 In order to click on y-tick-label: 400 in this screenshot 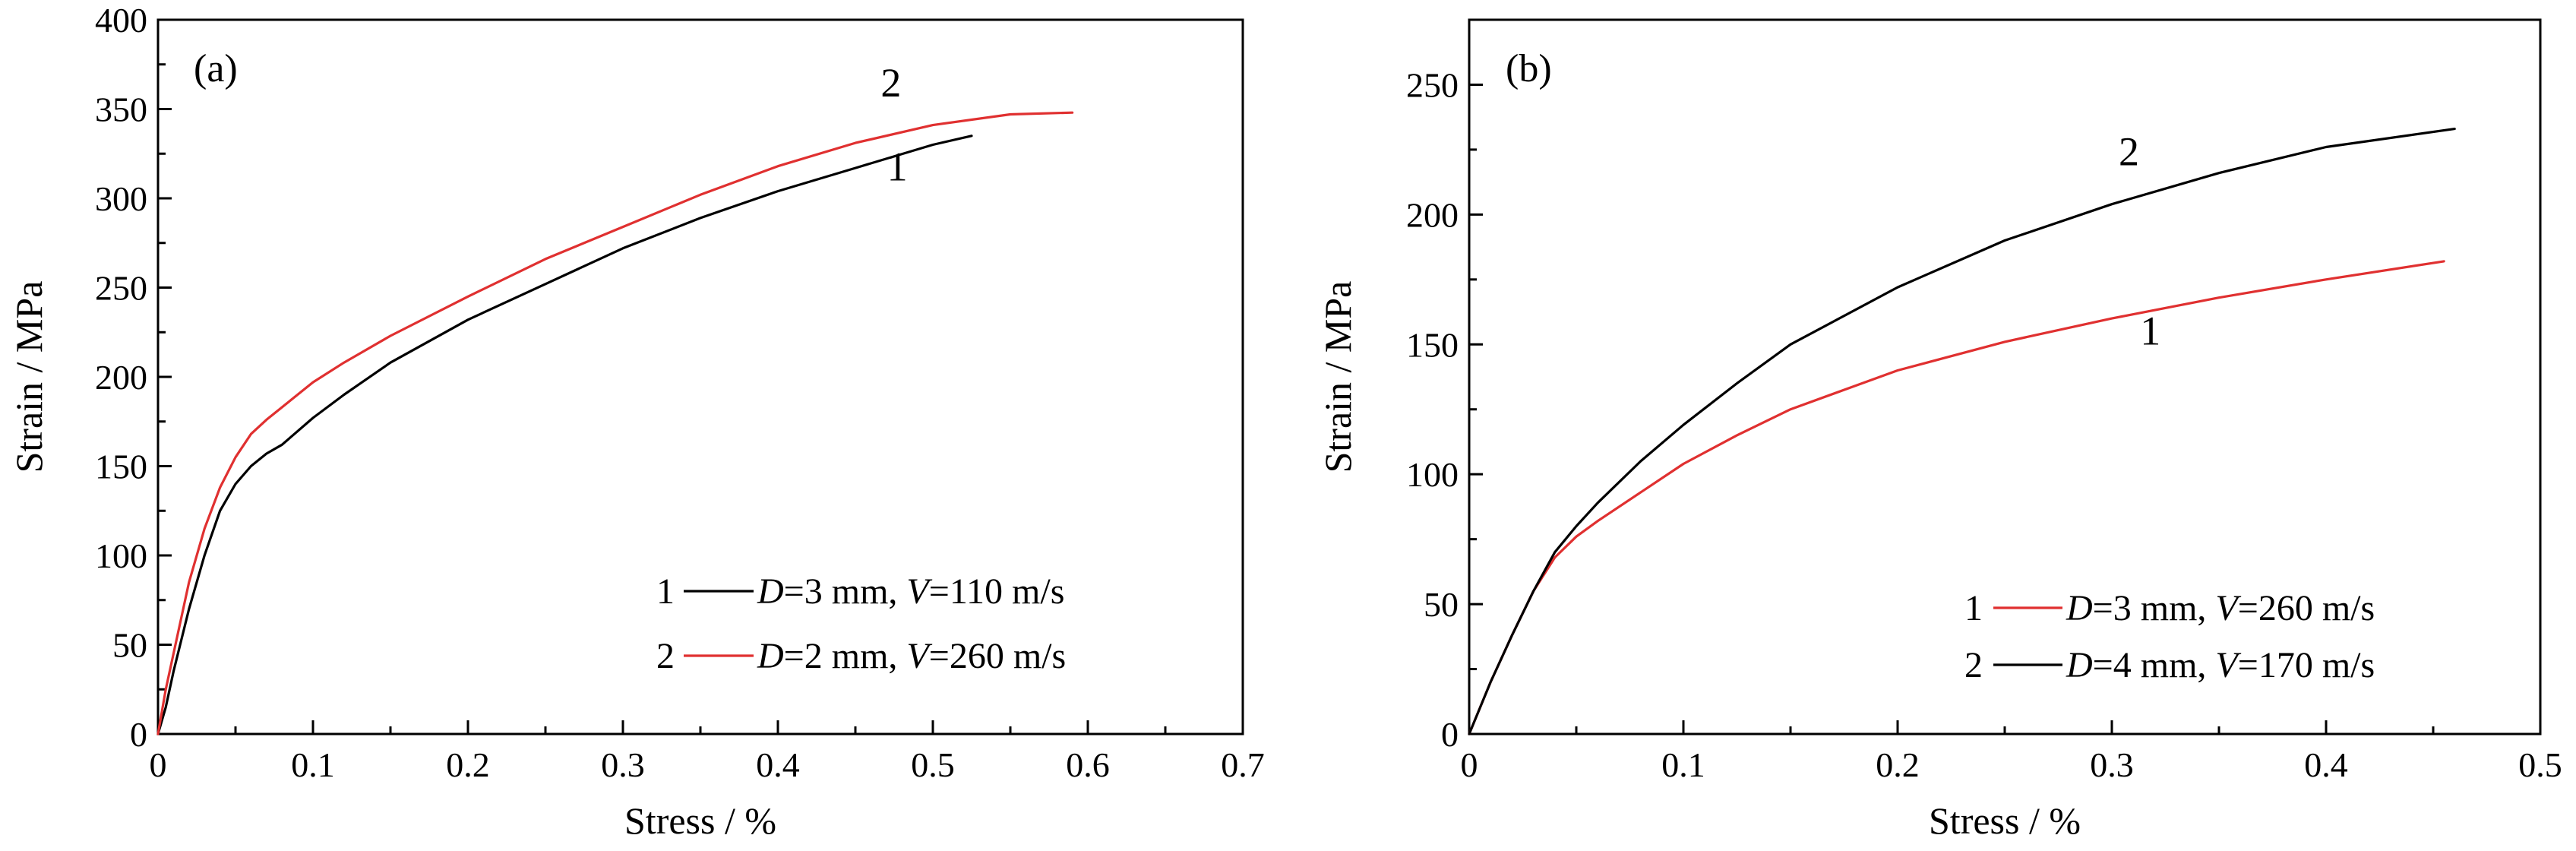, I will do `click(121, 20)`.